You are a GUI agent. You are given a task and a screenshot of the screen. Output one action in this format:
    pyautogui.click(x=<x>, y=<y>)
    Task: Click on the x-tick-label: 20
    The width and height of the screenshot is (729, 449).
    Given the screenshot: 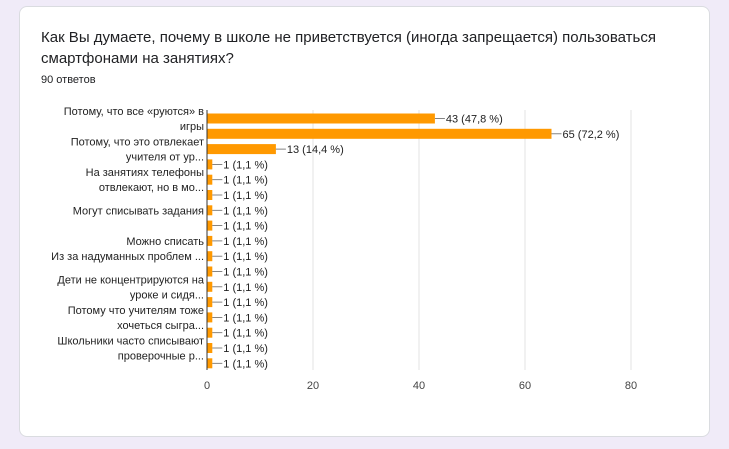 What is the action you would take?
    pyautogui.click(x=313, y=386)
    